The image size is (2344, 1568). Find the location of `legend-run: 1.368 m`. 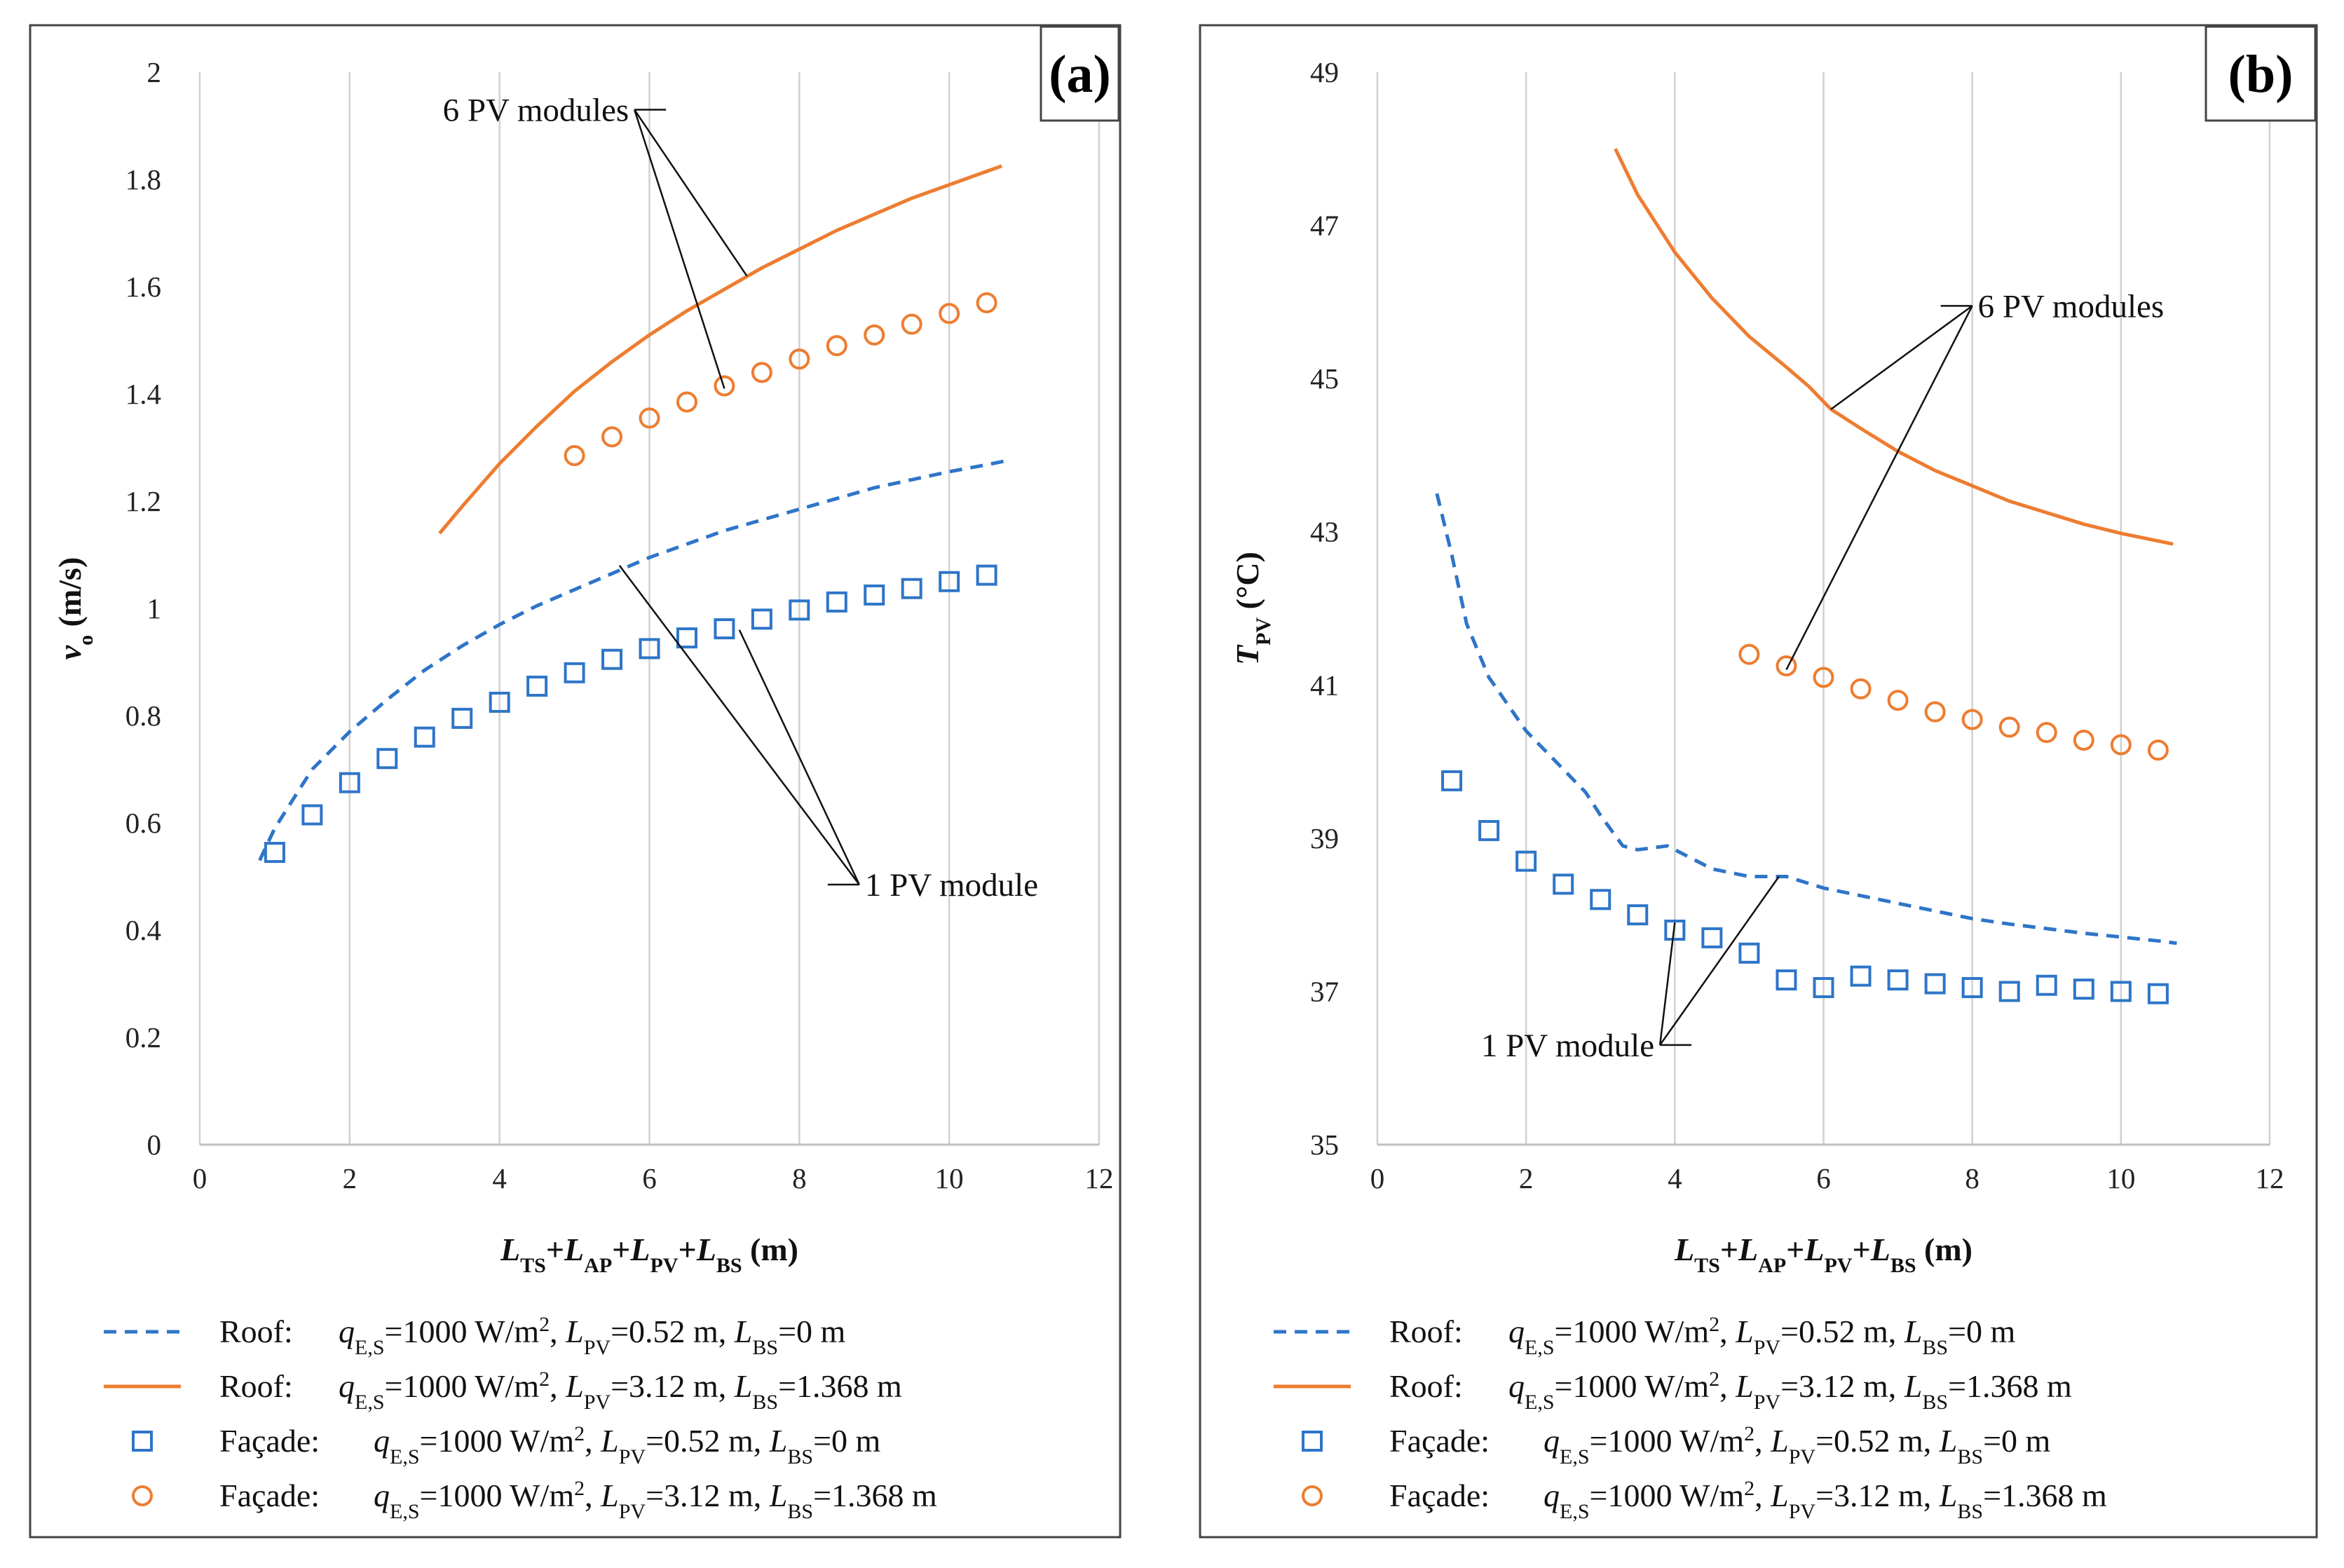

legend-run: 1.368 m is located at coordinates (2019, 1386).